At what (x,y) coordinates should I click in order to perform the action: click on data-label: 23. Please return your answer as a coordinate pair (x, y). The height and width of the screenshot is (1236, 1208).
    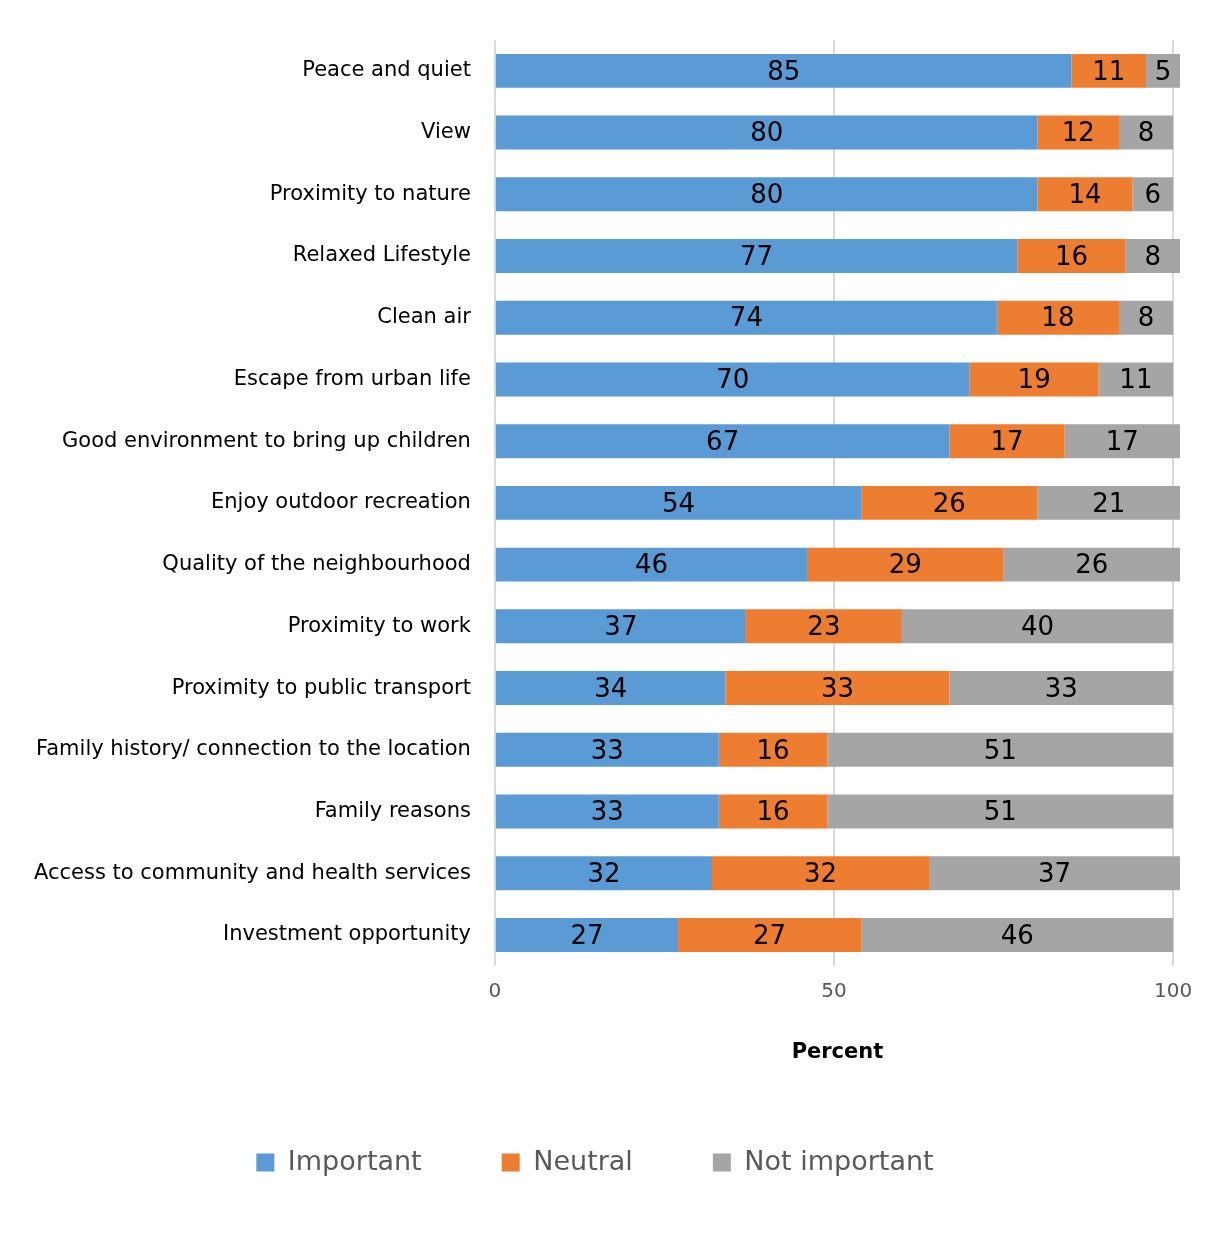
    Looking at the image, I should click on (824, 626).